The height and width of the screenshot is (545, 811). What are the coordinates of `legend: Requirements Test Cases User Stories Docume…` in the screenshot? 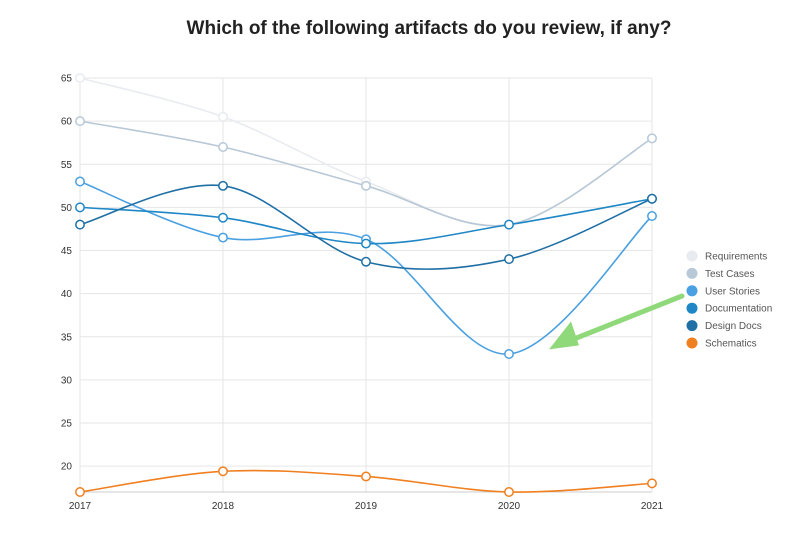 It's located at (729, 300).